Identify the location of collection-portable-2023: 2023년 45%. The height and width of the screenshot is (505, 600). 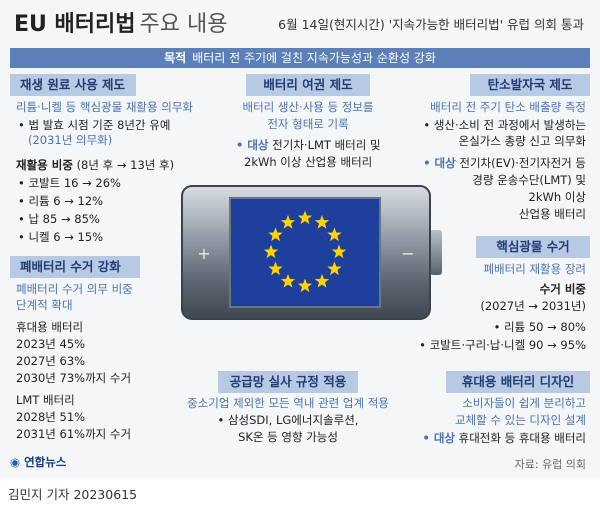
(51, 344).